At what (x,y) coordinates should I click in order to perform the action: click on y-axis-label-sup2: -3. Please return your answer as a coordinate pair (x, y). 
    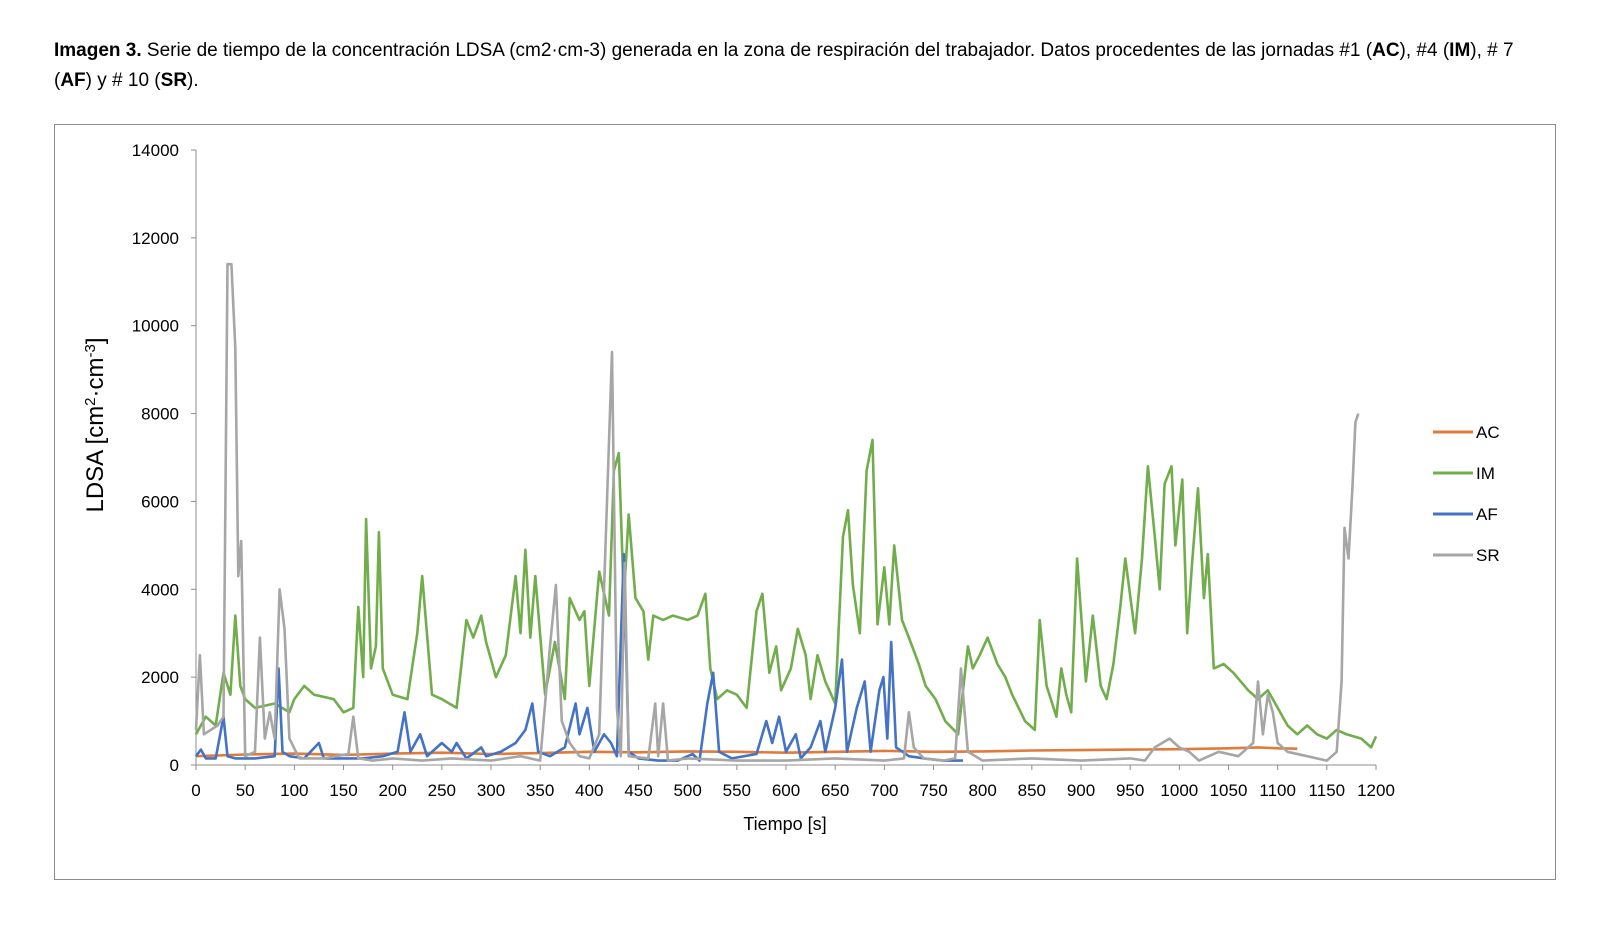
    Looking at the image, I should click on (90, 350).